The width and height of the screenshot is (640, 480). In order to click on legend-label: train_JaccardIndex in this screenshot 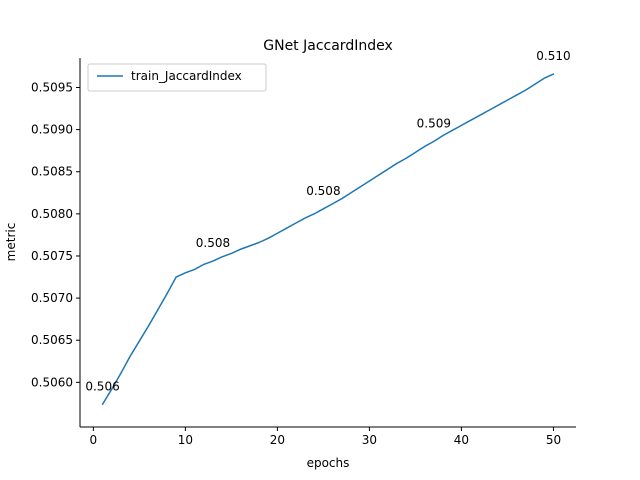, I will do `click(186, 76)`.